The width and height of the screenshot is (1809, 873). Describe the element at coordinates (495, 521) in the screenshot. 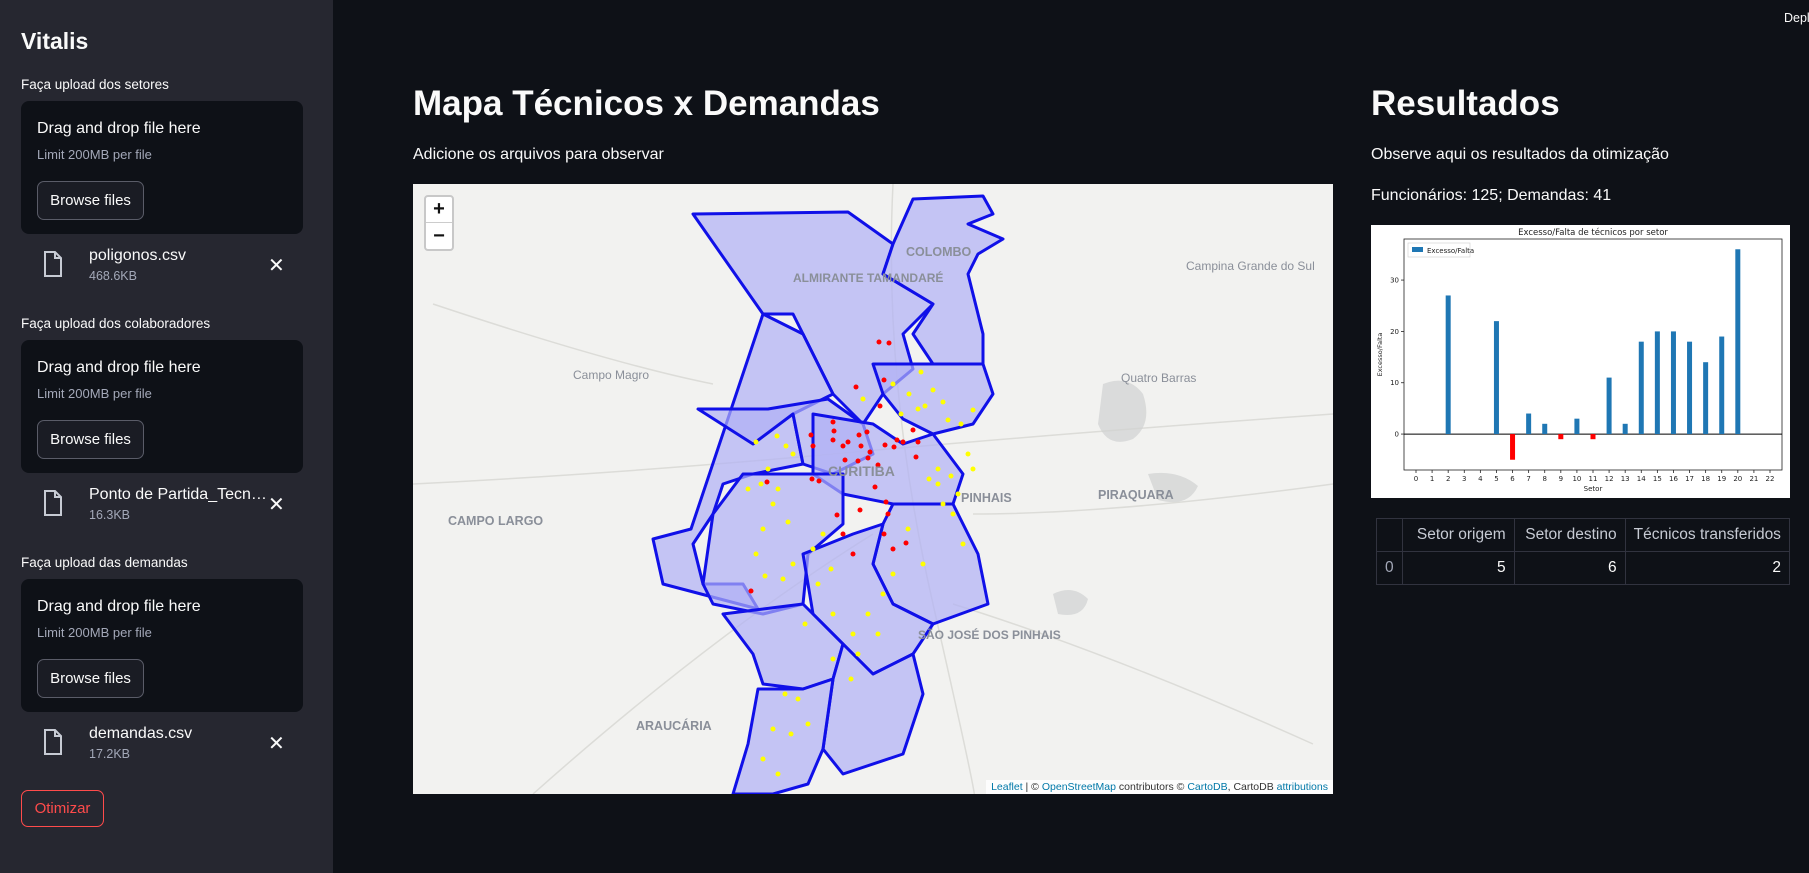

I see `place-label: CAMPO LARGO` at that location.